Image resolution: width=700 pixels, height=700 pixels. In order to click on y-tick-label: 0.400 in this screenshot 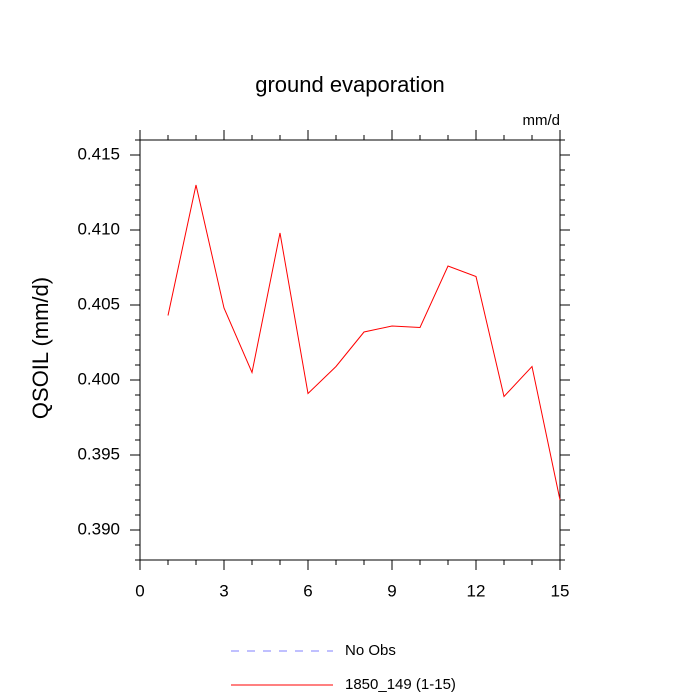, I will do `click(98, 378)`.